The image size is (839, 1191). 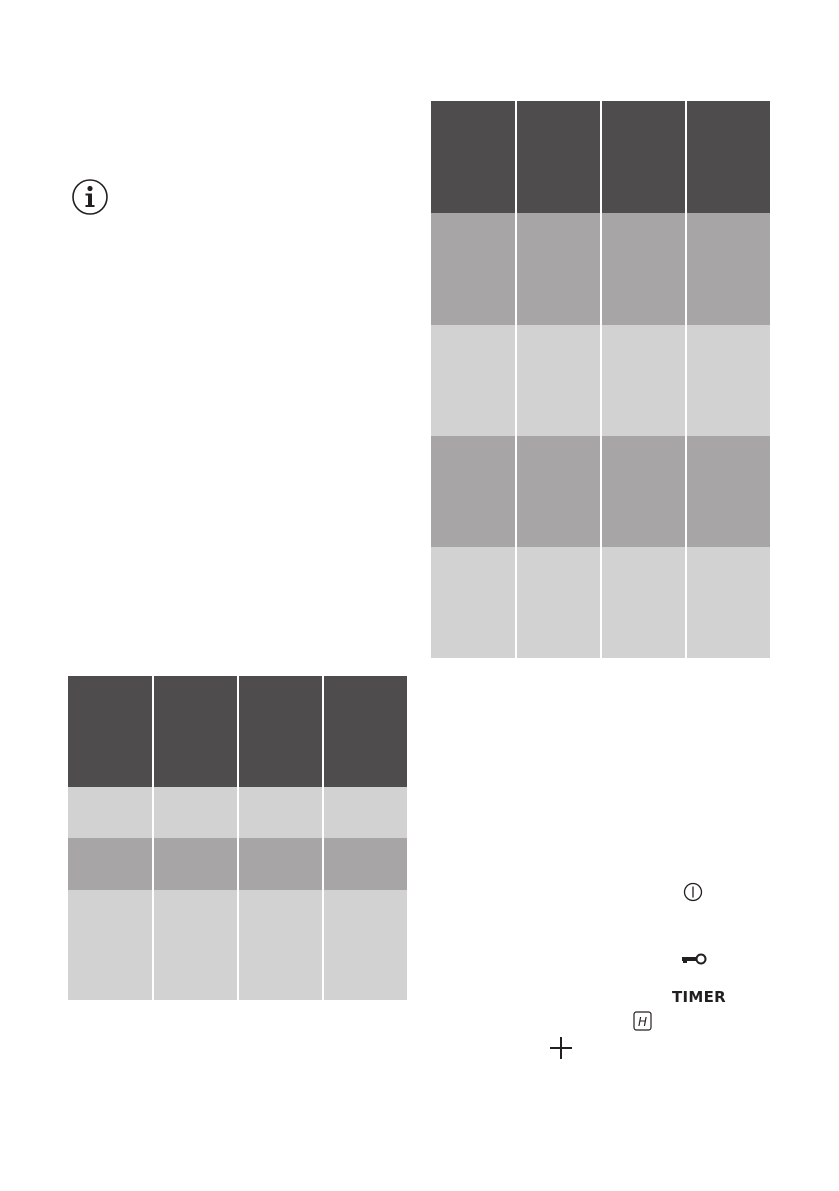 What do you see at coordinates (699, 997) in the screenshot?
I see `timer-label: TIMER` at bounding box center [699, 997].